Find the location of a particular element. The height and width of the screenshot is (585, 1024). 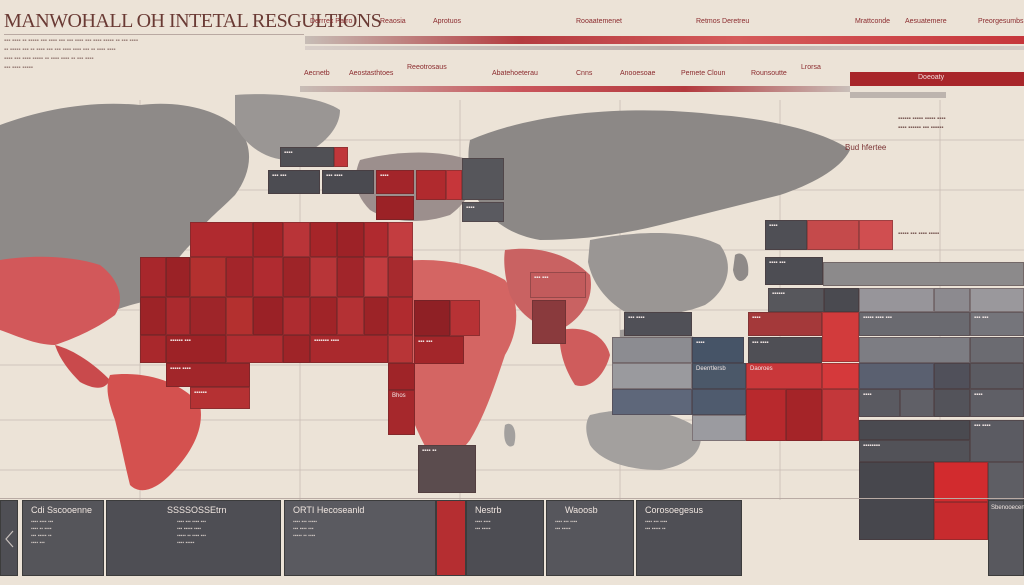

bottom-panel-accent is located at coordinates (451, 538).